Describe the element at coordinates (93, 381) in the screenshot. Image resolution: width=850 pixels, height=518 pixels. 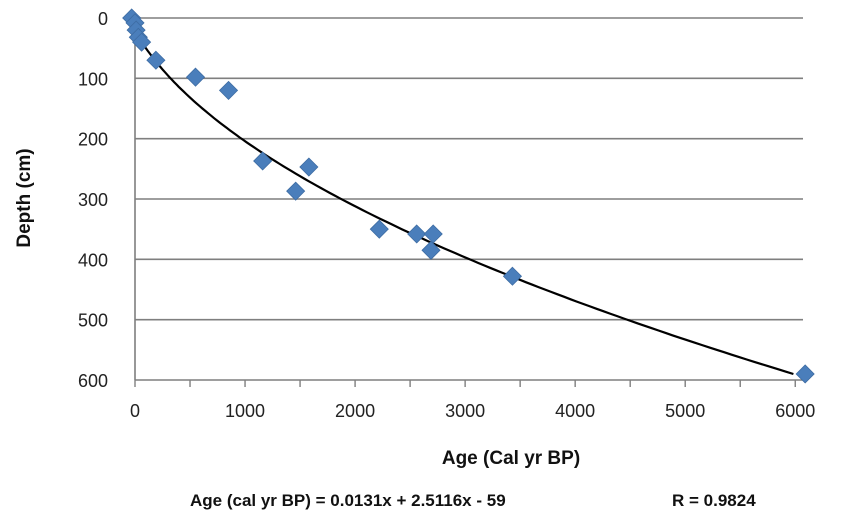
I see `y-tick-label: 600` at that location.